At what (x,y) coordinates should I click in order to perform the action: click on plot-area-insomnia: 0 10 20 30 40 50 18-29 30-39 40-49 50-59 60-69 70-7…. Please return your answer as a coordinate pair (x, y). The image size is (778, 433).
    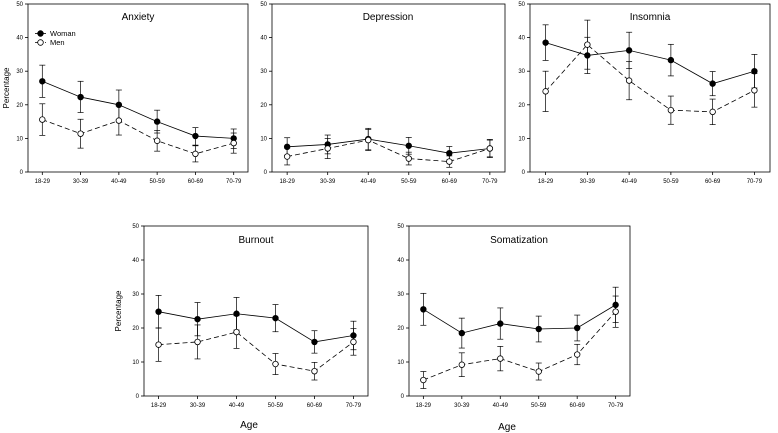
    Looking at the image, I should click on (644, 93).